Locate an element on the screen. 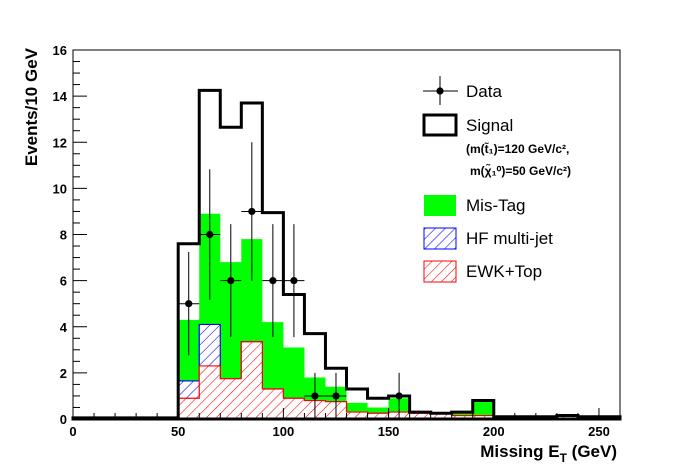 Image resolution: width=696 pixels, height=471 pixels. x-tick-label: 150 is located at coordinates (389, 431).